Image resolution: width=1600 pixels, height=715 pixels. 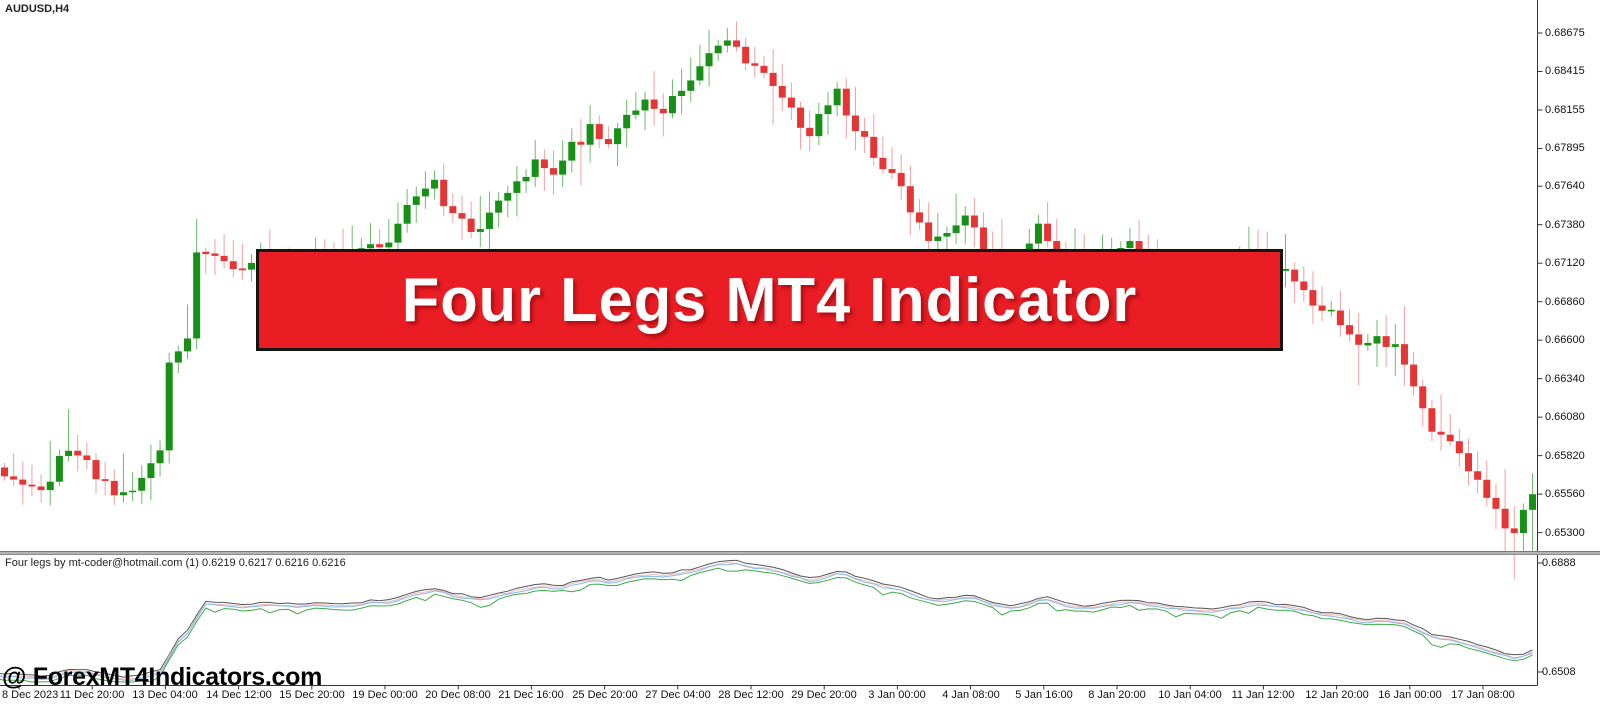 I want to click on time-axis-tick-label: 28 Dec 12:00, so click(x=751, y=695).